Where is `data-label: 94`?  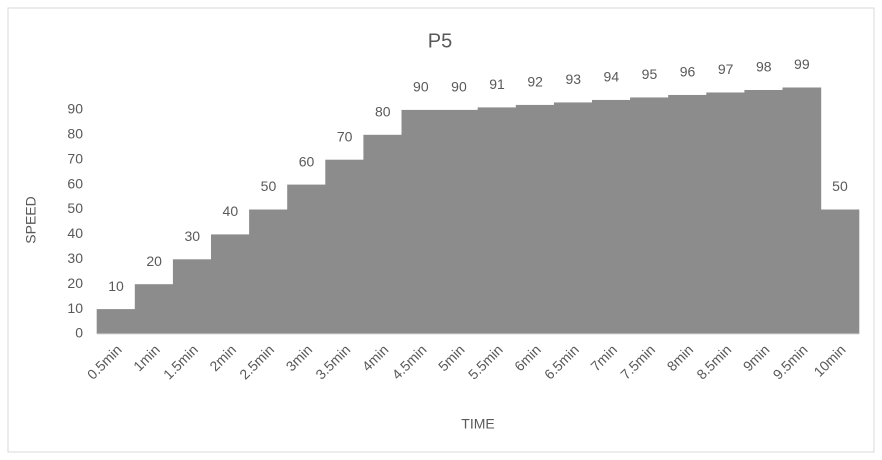
data-label: 94 is located at coordinates (612, 77).